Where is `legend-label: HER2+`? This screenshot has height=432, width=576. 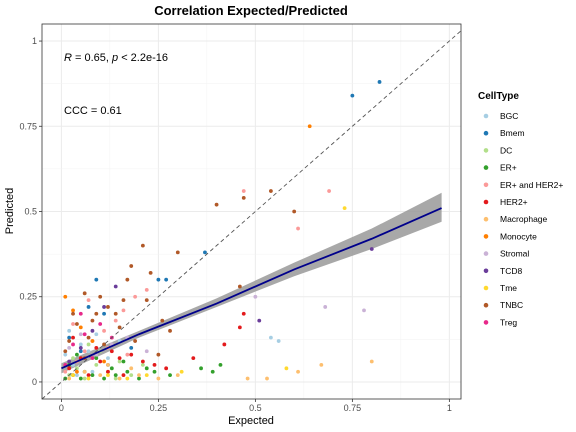 legend-label: HER2+ is located at coordinates (514, 202).